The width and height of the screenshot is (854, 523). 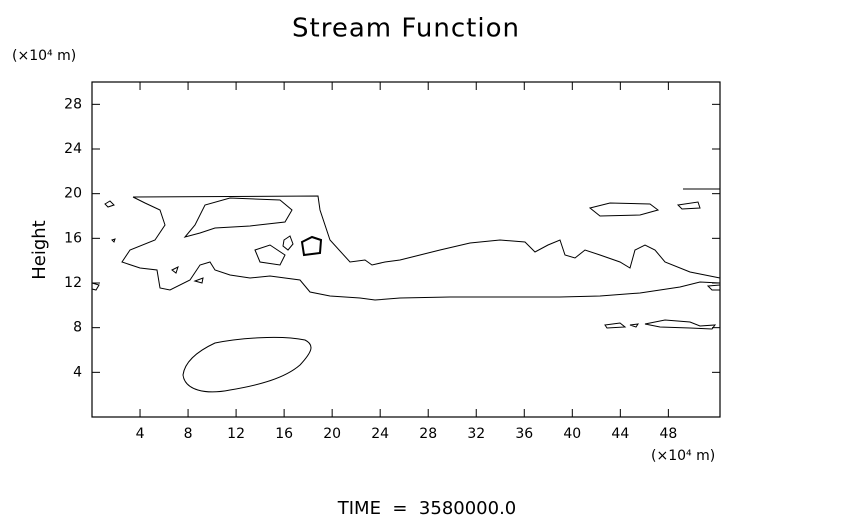 I want to click on x-tick-label: 4, so click(x=140, y=434).